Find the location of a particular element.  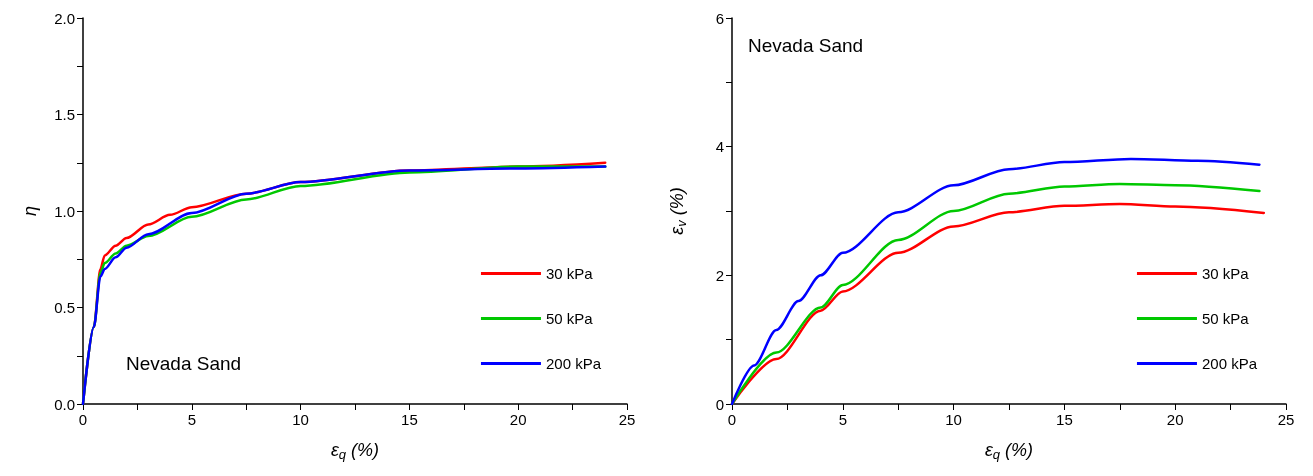

y-tick-label: 4 is located at coordinates (719, 147).